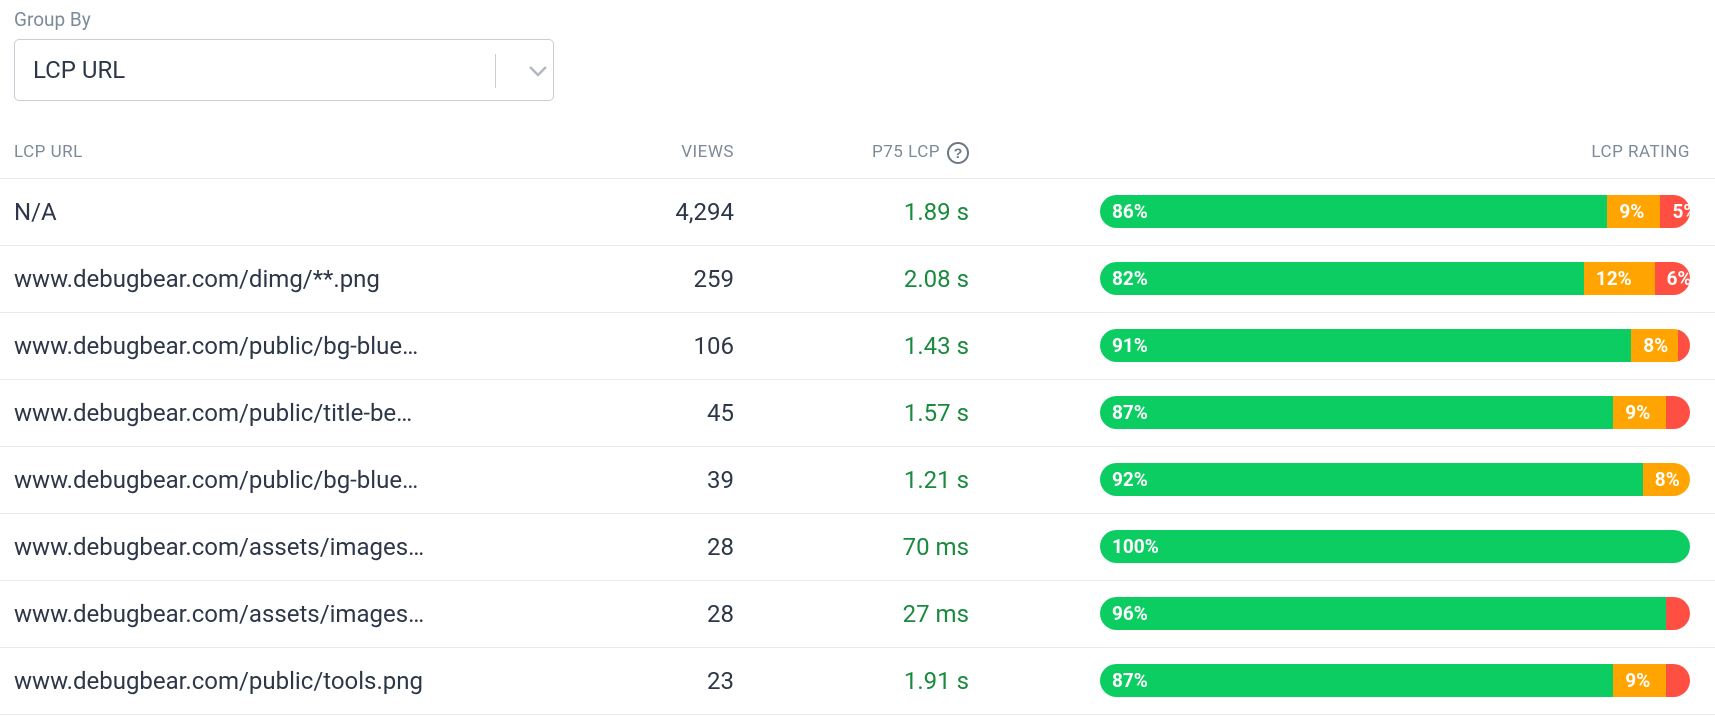  Describe the element at coordinates (1342, 278) in the screenshot. I see `rating-segment: 82%` at that location.